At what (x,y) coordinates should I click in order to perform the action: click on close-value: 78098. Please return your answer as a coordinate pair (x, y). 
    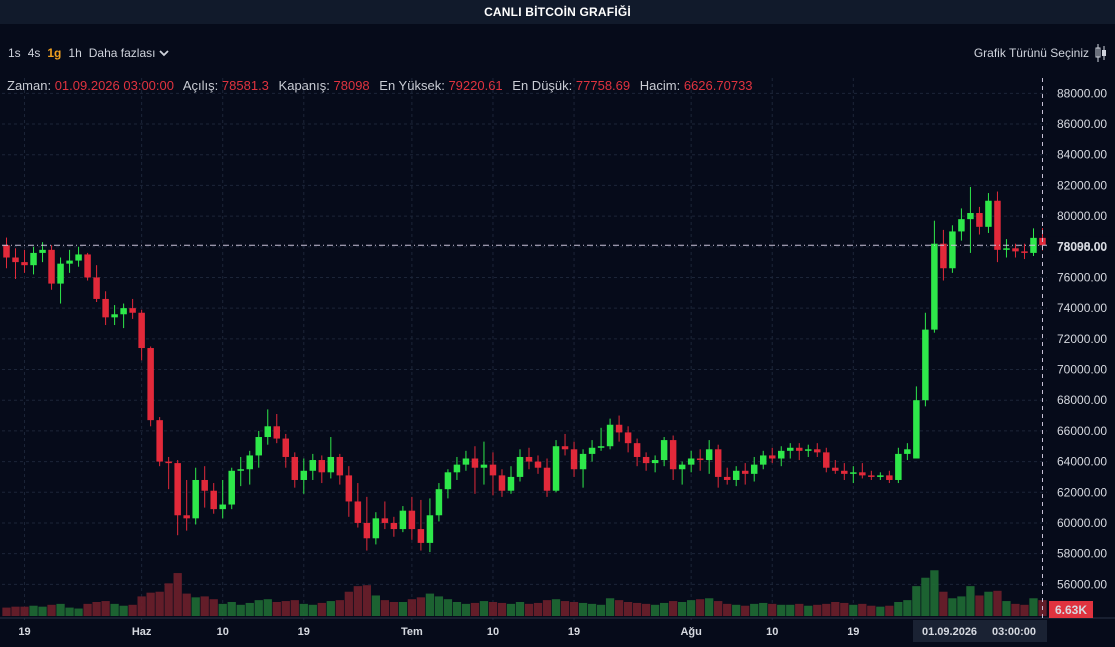
    Looking at the image, I should click on (351, 85).